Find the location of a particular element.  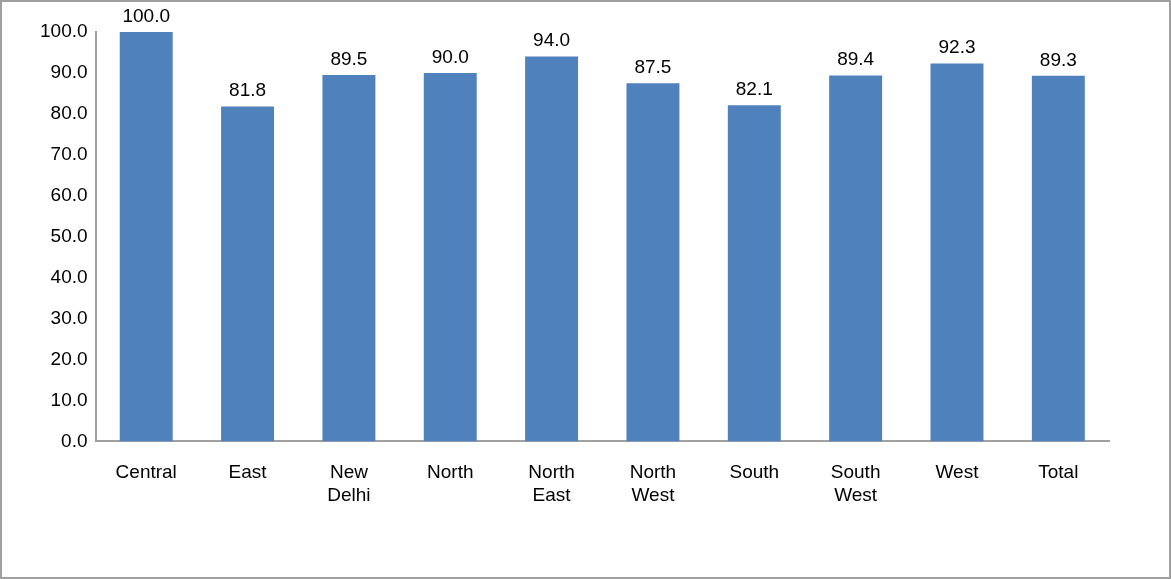

data-label: 92.3 is located at coordinates (957, 47).